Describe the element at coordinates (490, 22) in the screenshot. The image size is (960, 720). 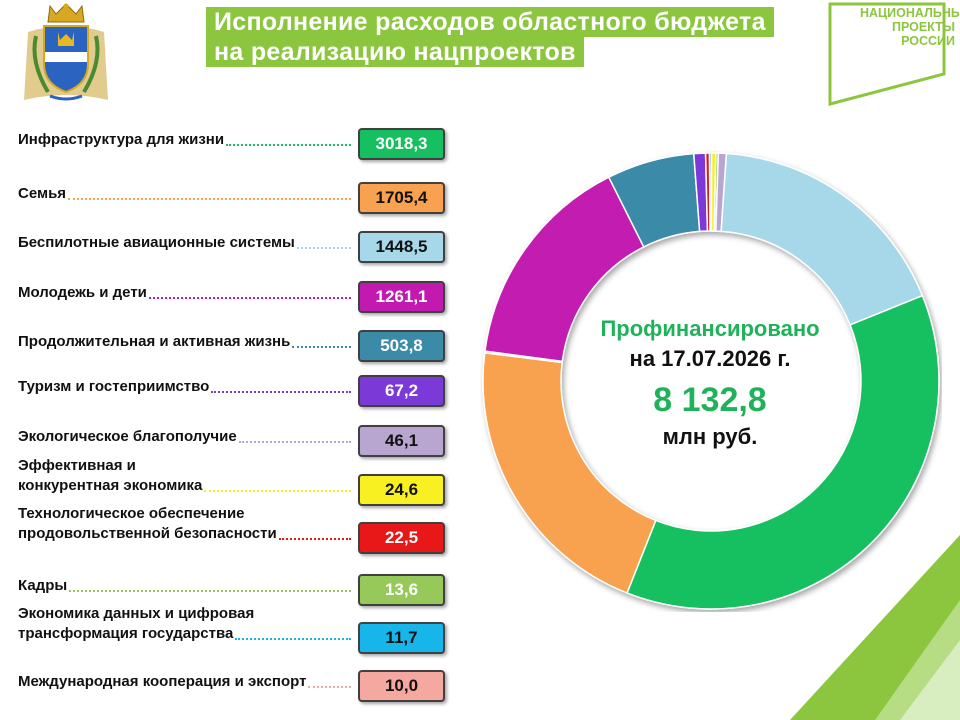
I see `title-line-1: Исполнение расходов областного бюджета` at that location.